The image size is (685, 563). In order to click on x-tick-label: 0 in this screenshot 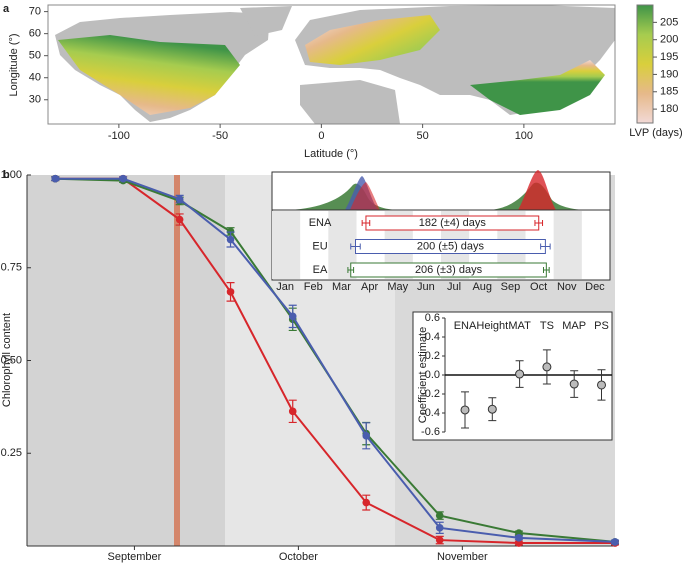, I will do `click(321, 136)`.